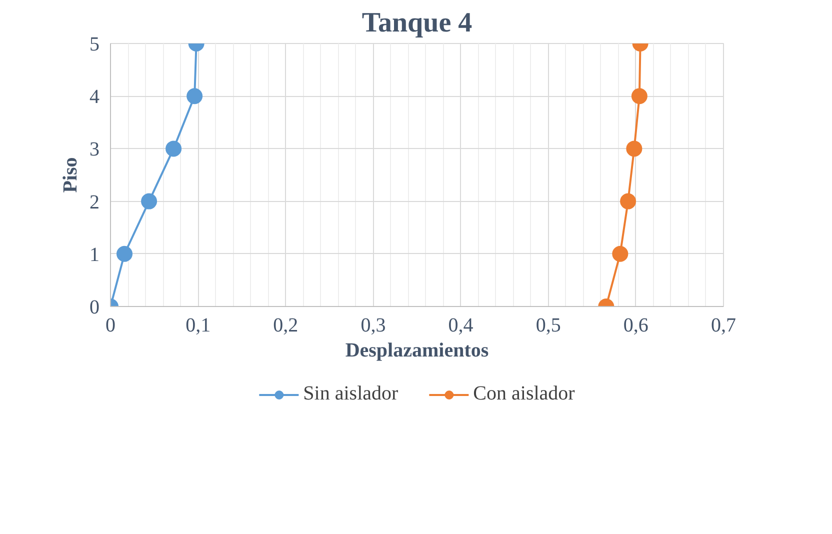 Image resolution: width=832 pixels, height=534 pixels. Describe the element at coordinates (461, 325) in the screenshot. I see `x-tick-label: 0,4` at that location.